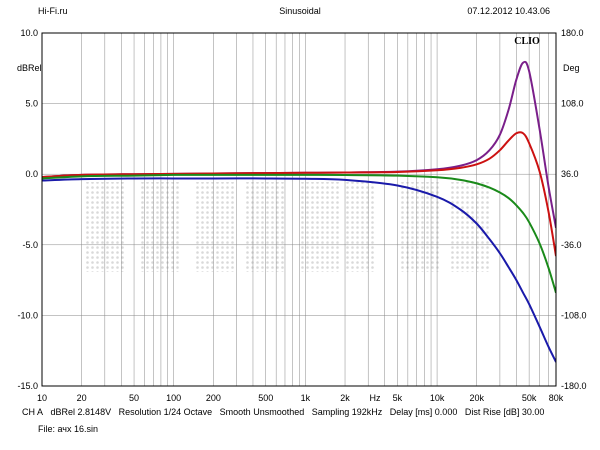 This screenshot has height=450, width=600. I want to click on dist-rise-label: Dist Rise [dB] 30.00, so click(504, 412).